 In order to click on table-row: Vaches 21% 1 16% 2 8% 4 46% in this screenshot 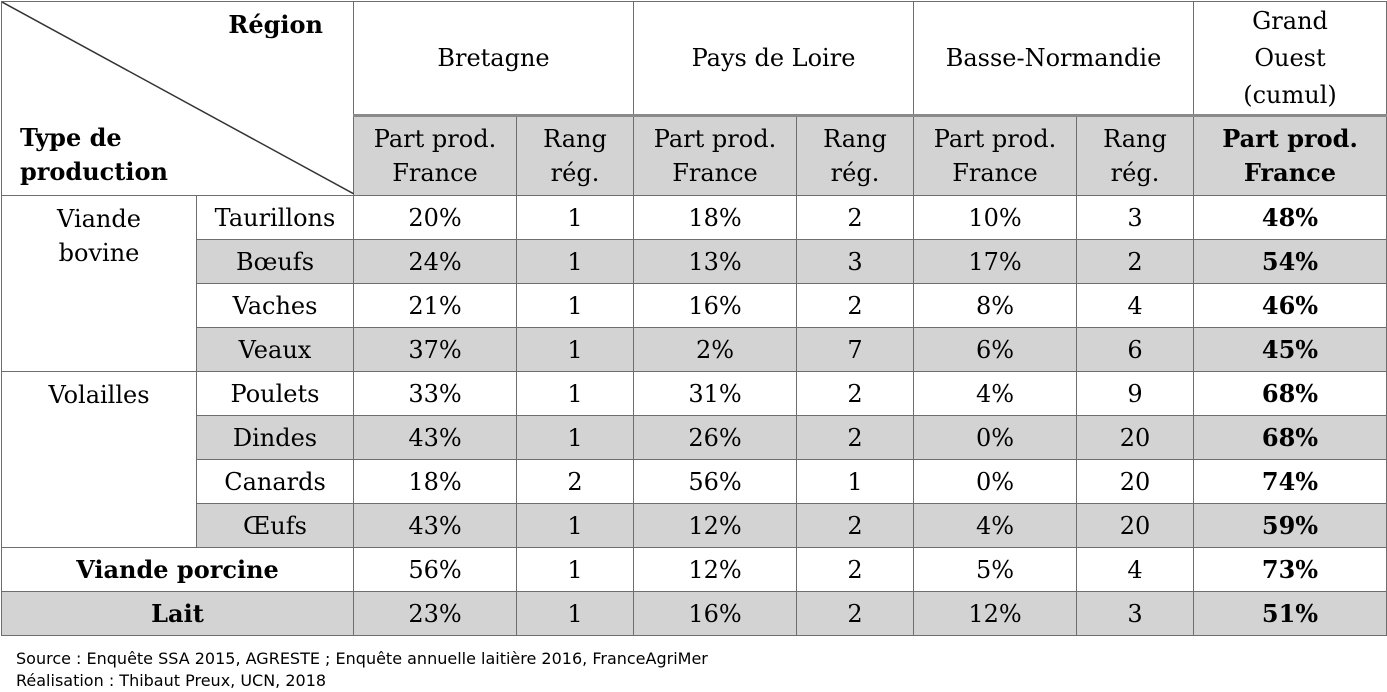, I will do `click(694, 305)`.